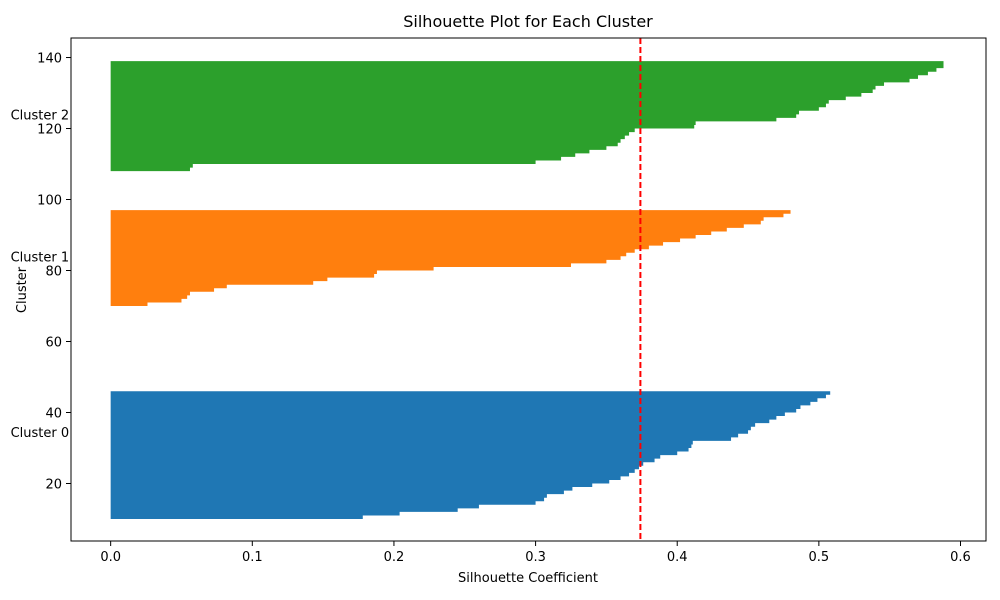  I want to click on x-axis-label: Silhouette Coefficient, so click(528, 578).